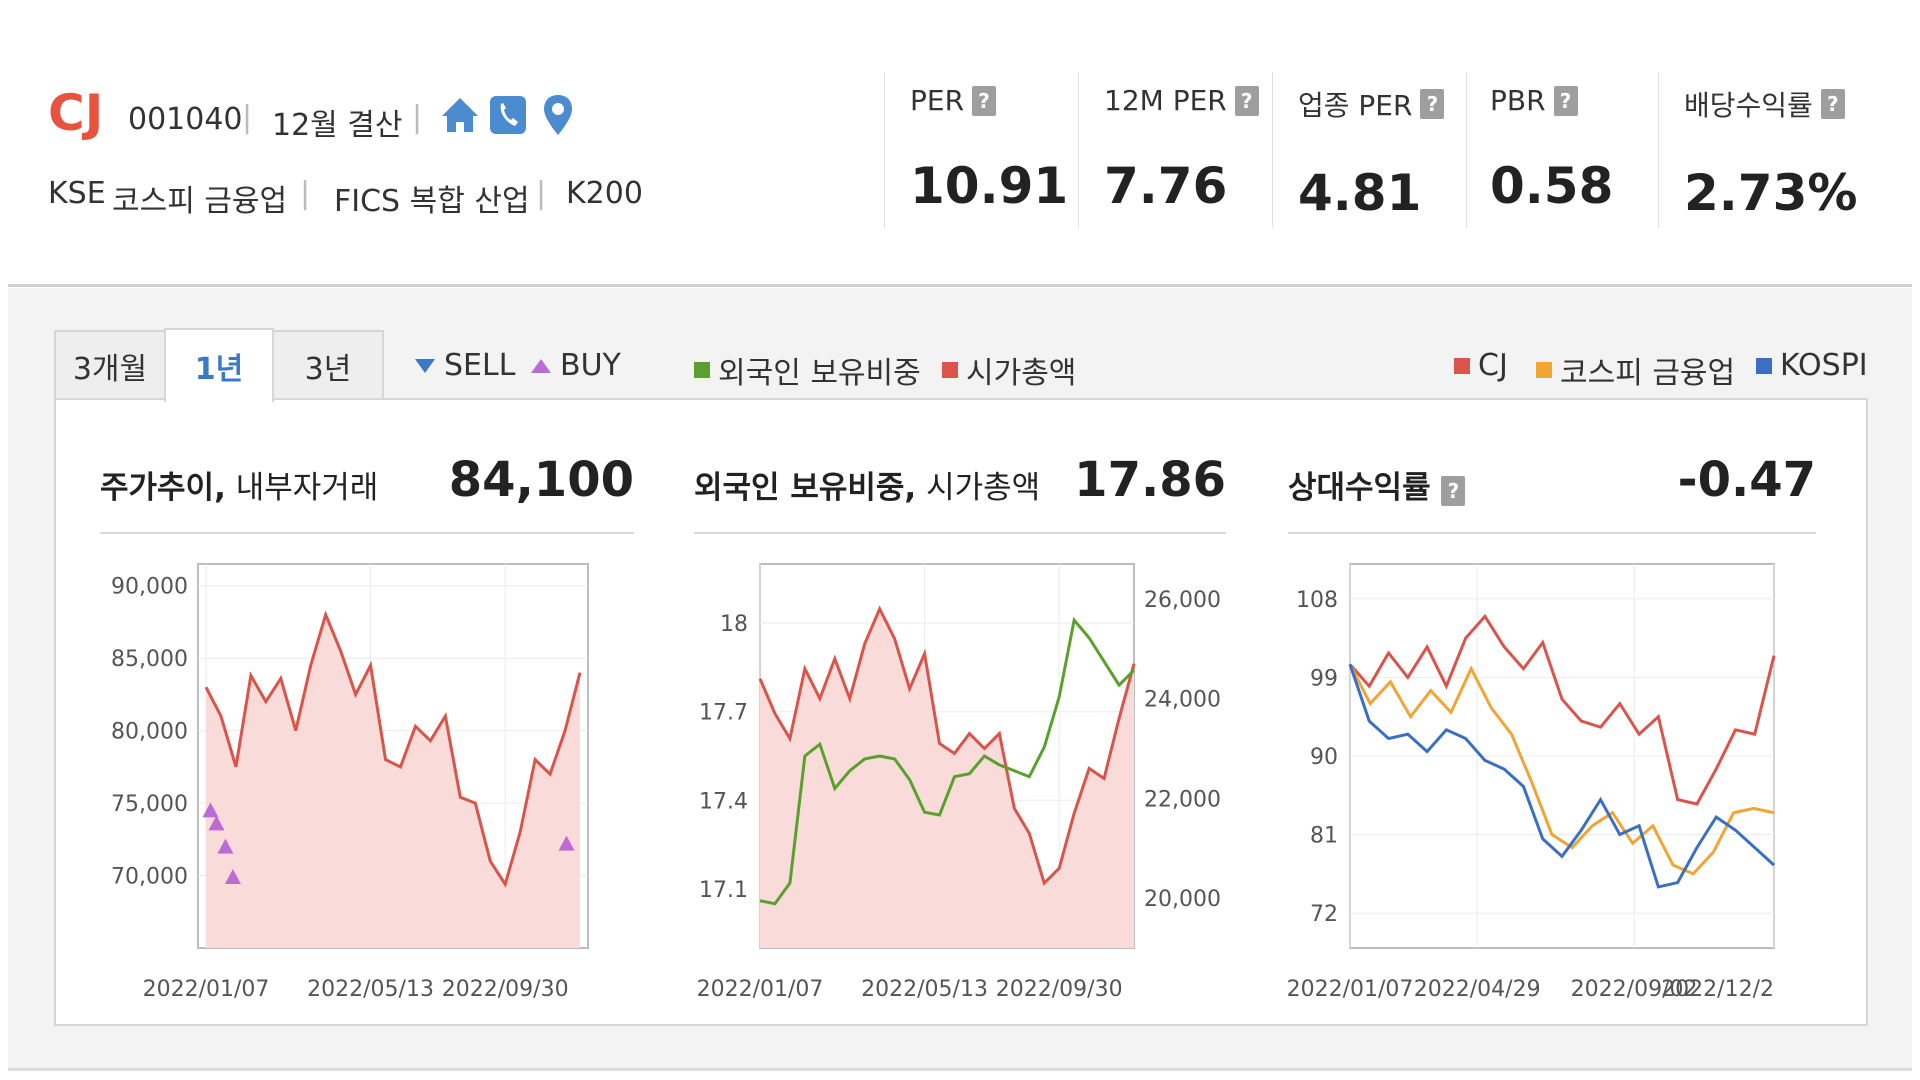 The height and width of the screenshot is (1080, 1920). What do you see at coordinates (1182, 799) in the screenshot?
I see `y-right-tick-label: 22,000` at bounding box center [1182, 799].